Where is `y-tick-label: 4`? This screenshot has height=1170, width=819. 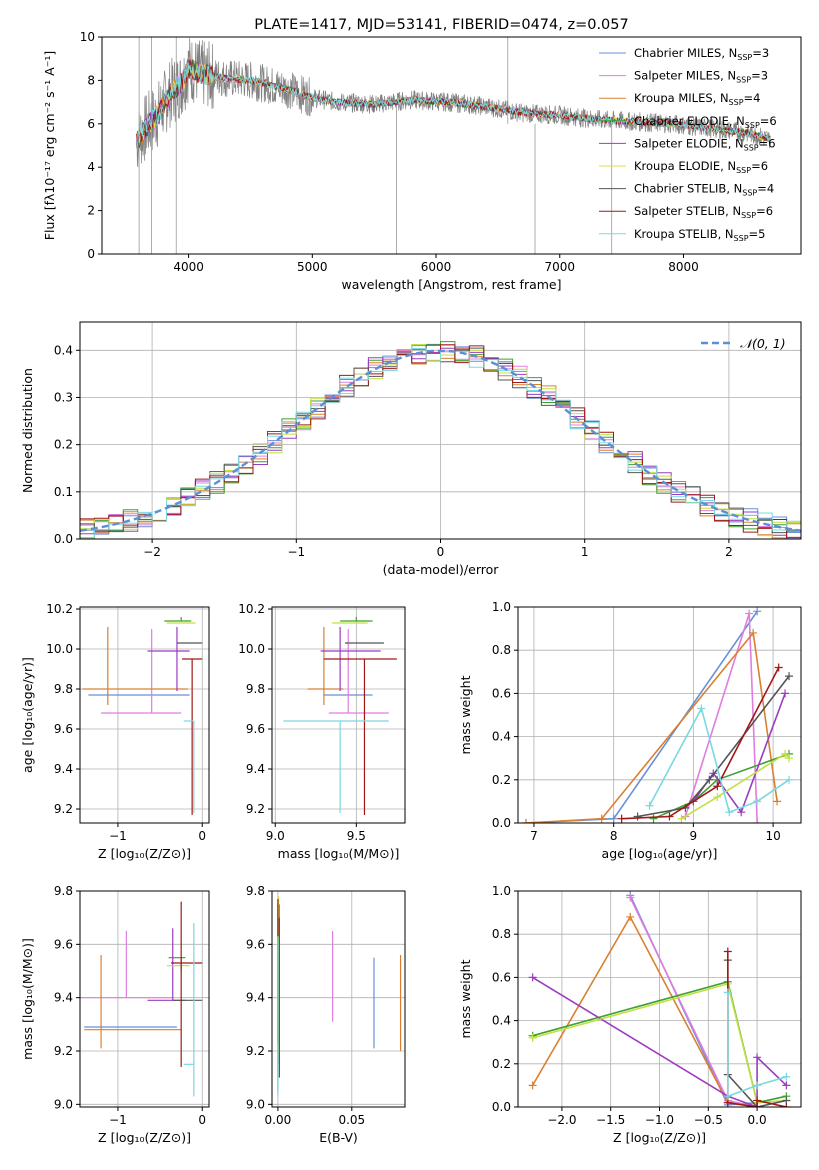 y-tick-label: 4 is located at coordinates (91, 167).